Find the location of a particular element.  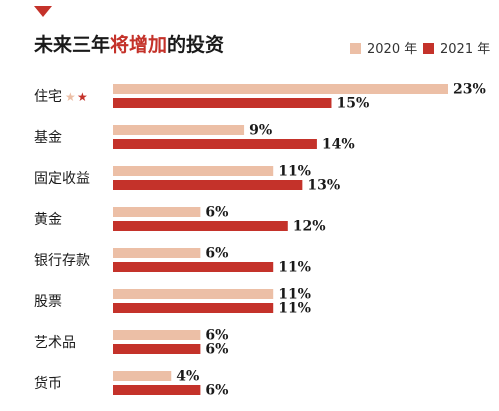

category-label: 黄金 is located at coordinates (48, 219).